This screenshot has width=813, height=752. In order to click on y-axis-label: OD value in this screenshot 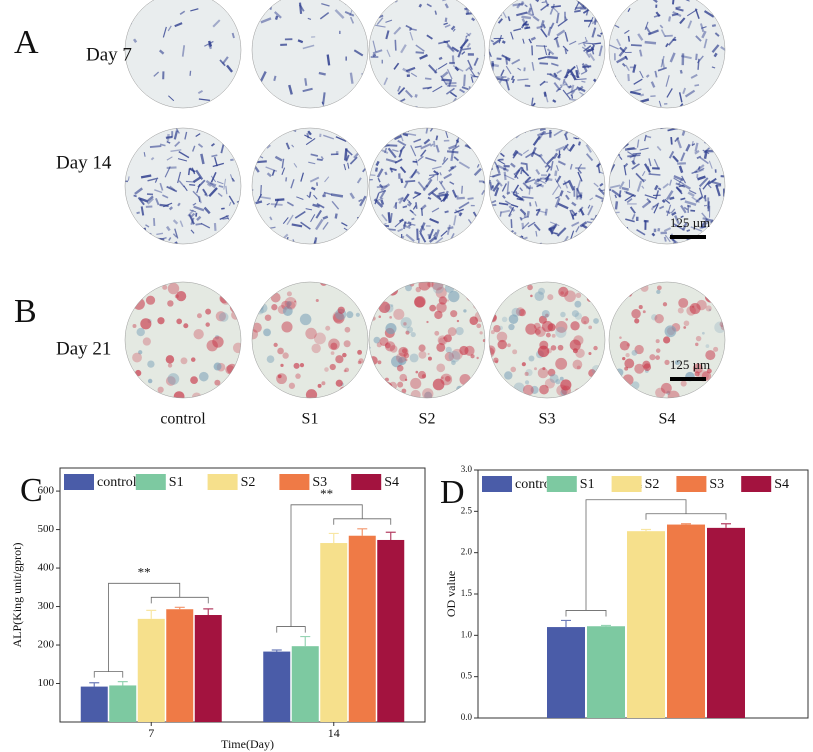, I will do `click(451, 594)`.